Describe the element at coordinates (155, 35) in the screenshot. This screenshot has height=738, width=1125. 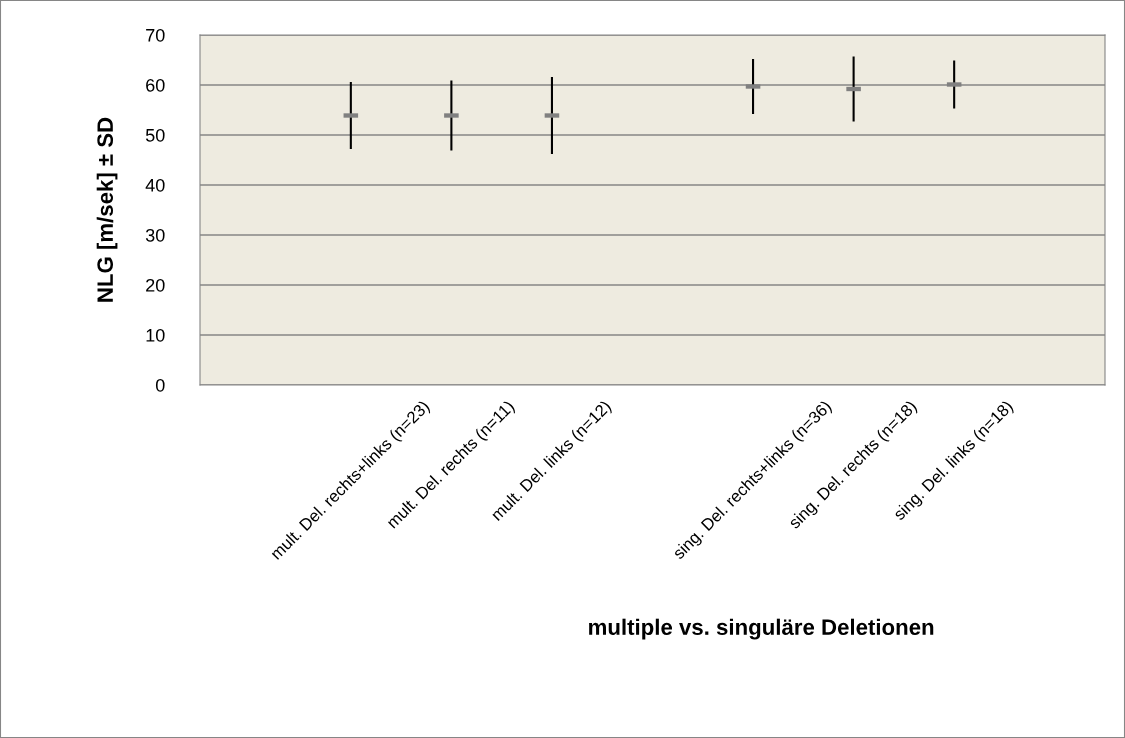
I see `y-tick-label: 70` at that location.